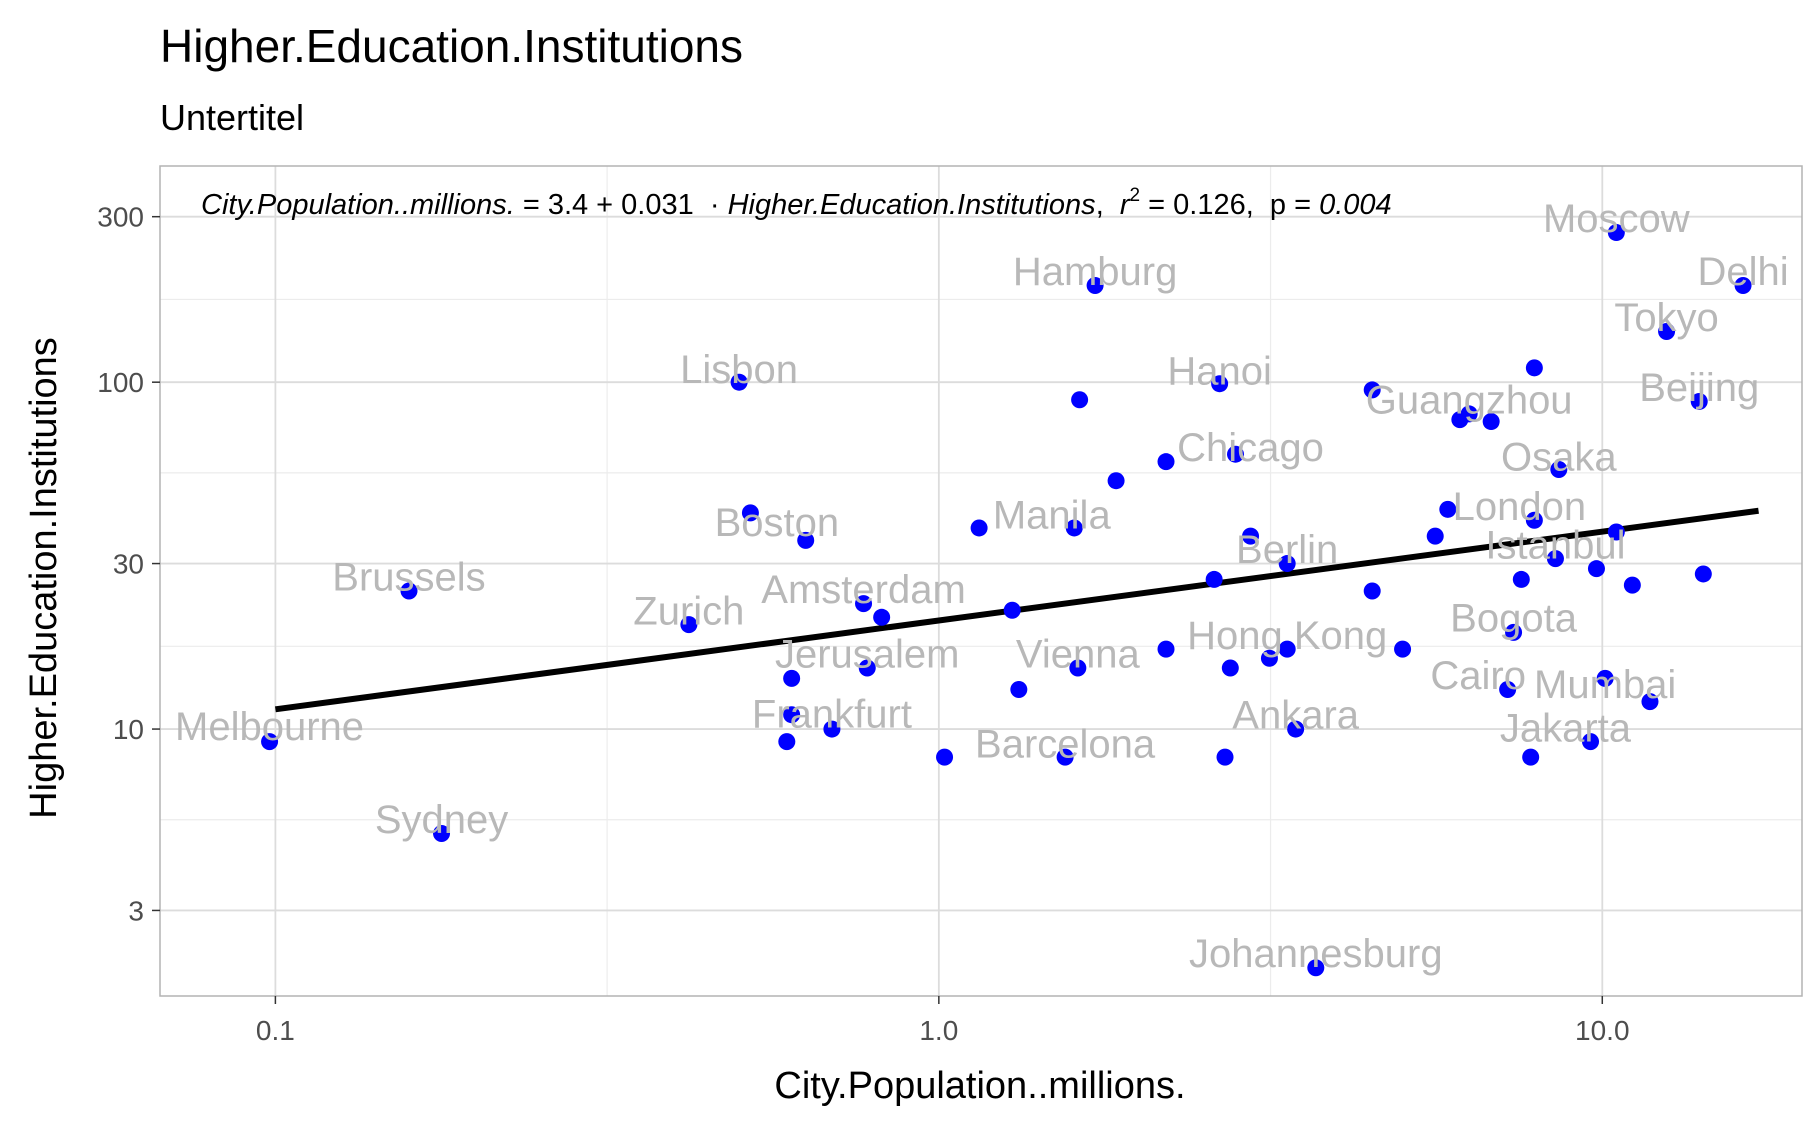  What do you see at coordinates (1555, 546) in the screenshot?
I see `point-label: Istanbul` at bounding box center [1555, 546].